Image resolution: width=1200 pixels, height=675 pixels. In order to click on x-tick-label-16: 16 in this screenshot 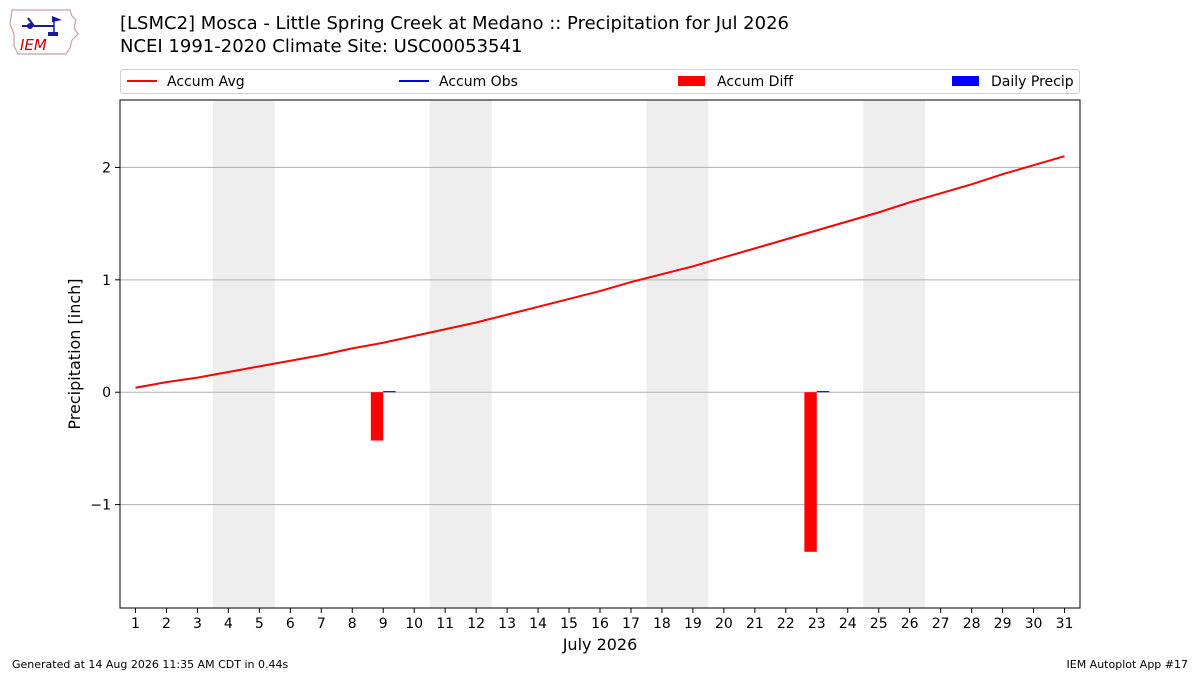, I will do `click(600, 624)`.